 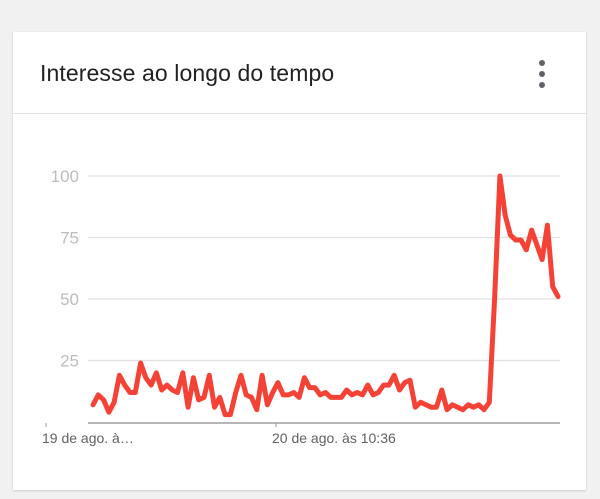 What do you see at coordinates (187, 73) in the screenshot?
I see `card-title: Interesse ao longo do tempo` at bounding box center [187, 73].